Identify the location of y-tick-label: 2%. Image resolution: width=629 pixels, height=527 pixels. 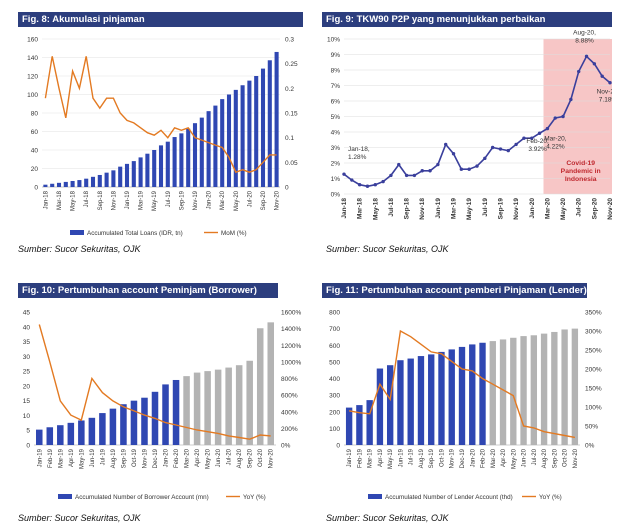
(336, 164).